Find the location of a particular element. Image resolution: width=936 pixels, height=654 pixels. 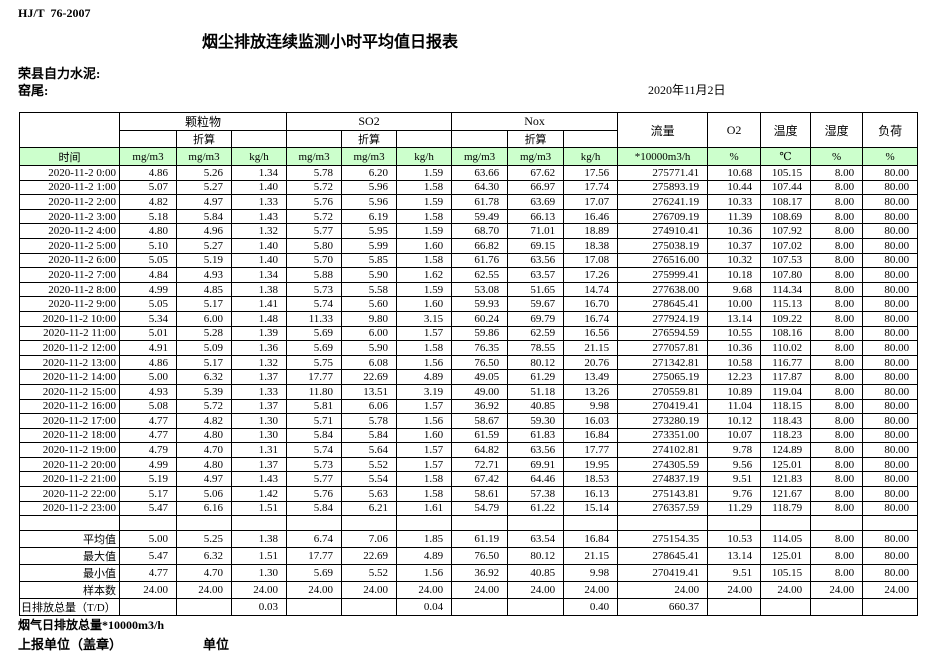

value-cell: 274837.19 is located at coordinates (663, 479).